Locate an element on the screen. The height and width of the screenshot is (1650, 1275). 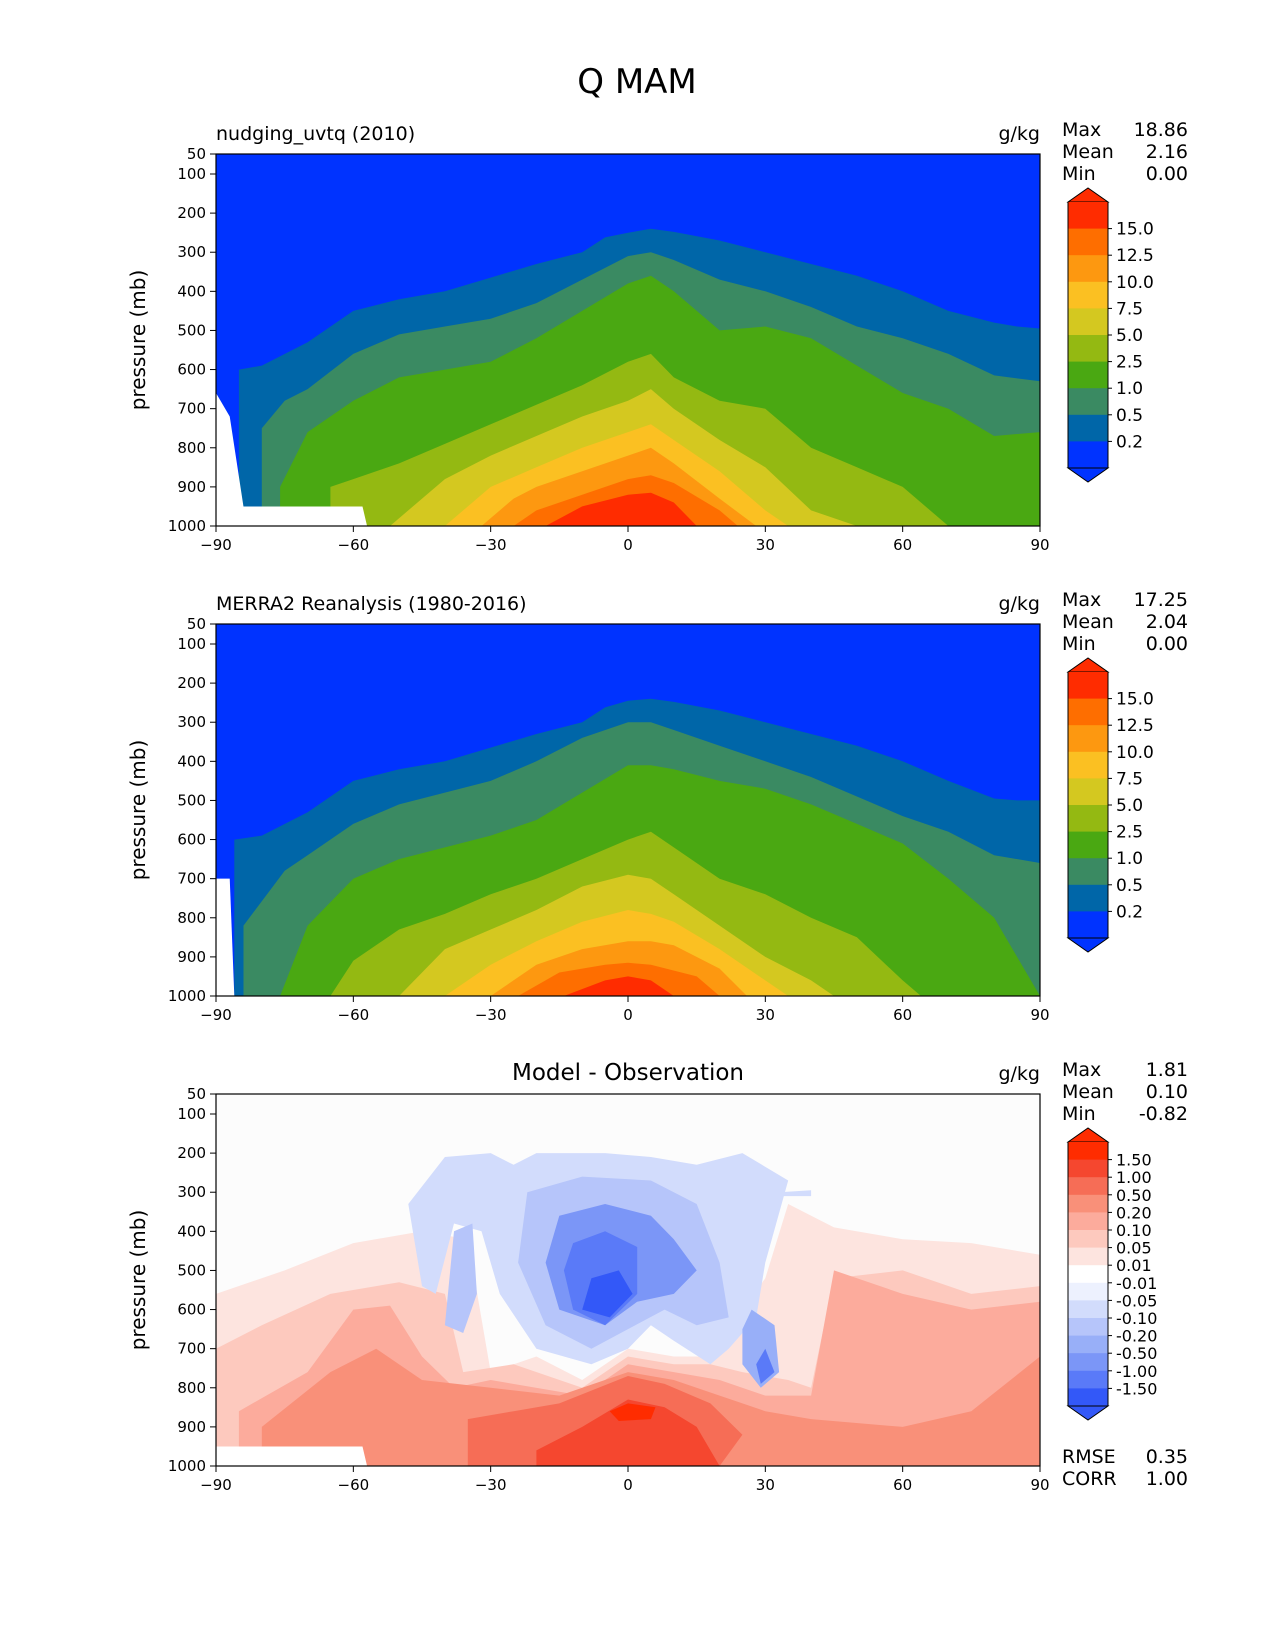
panel-title-obs: MERRA2 Reanalysis (1980-2016) is located at coordinates (371, 604).